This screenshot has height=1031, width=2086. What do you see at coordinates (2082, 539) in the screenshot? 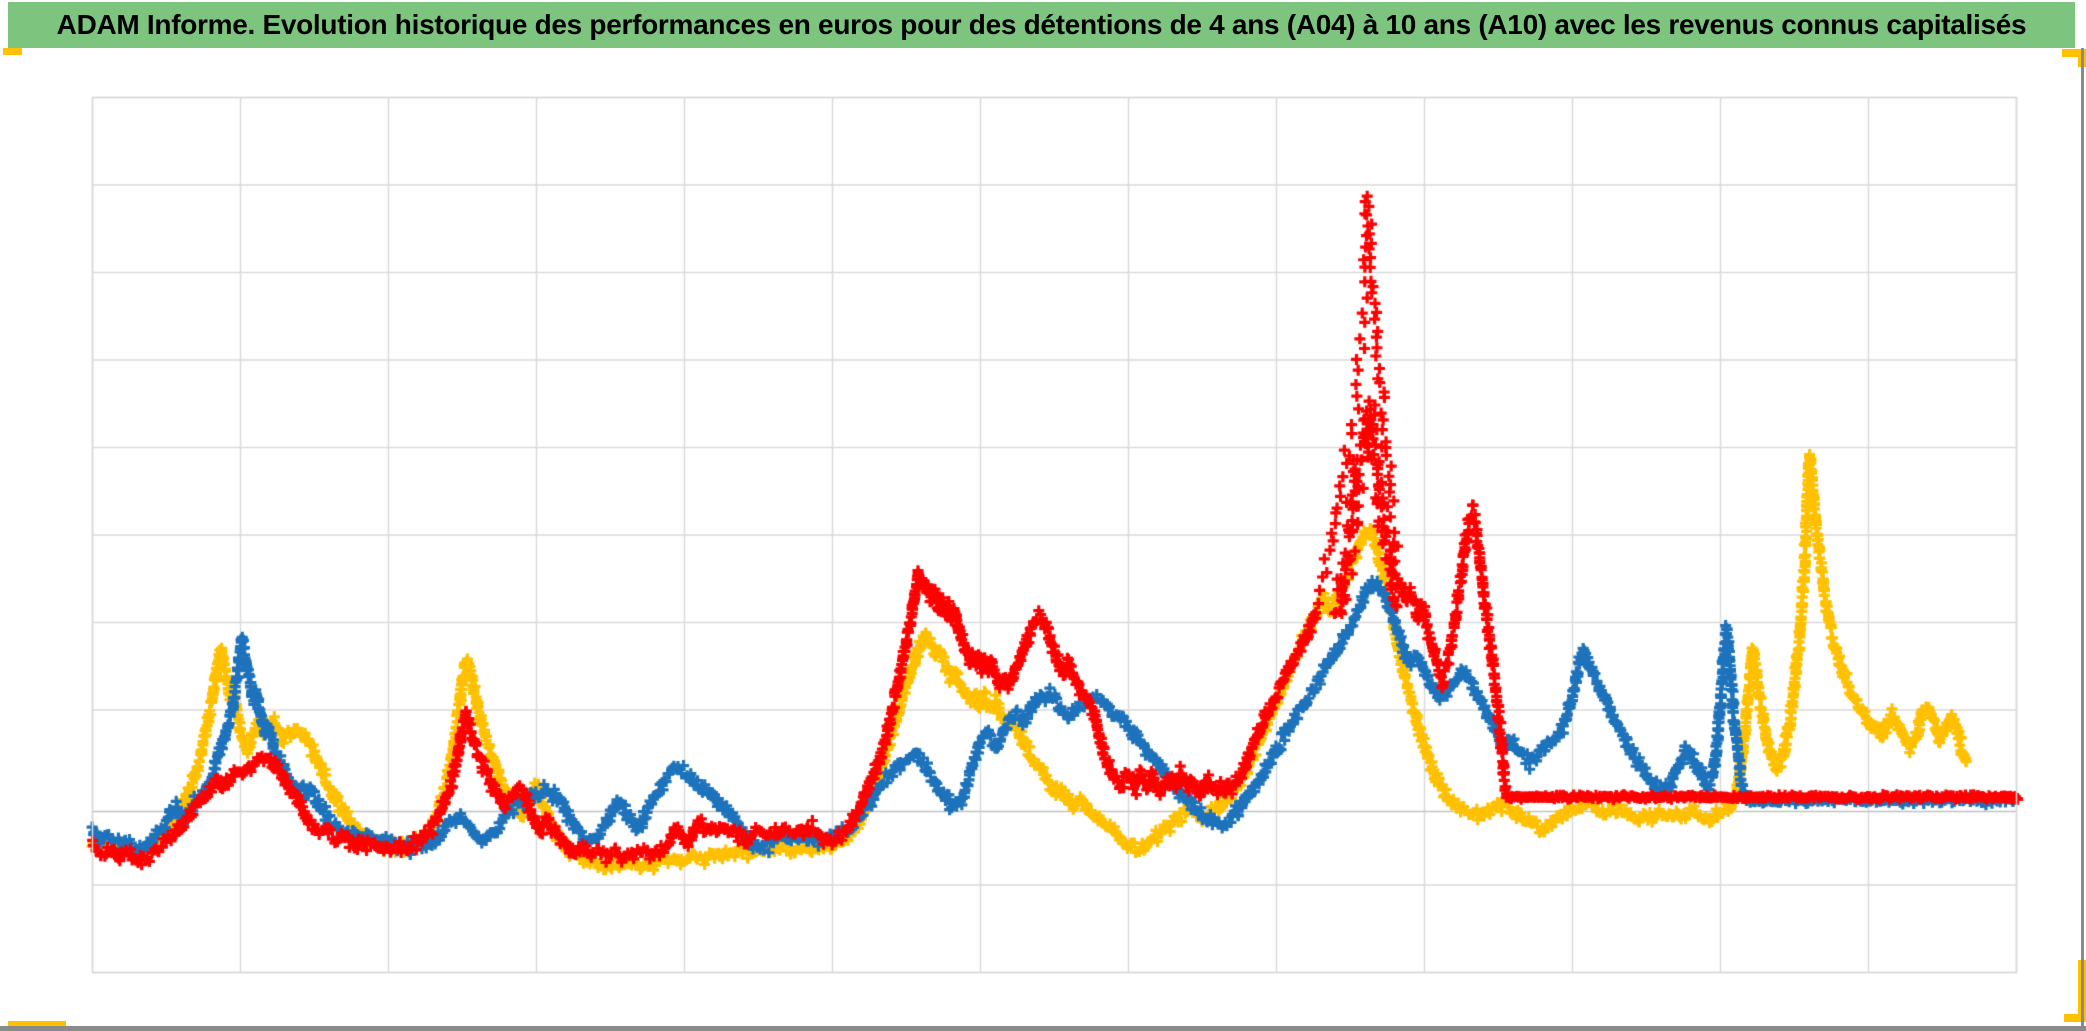
I see `window-border-right` at bounding box center [2082, 539].